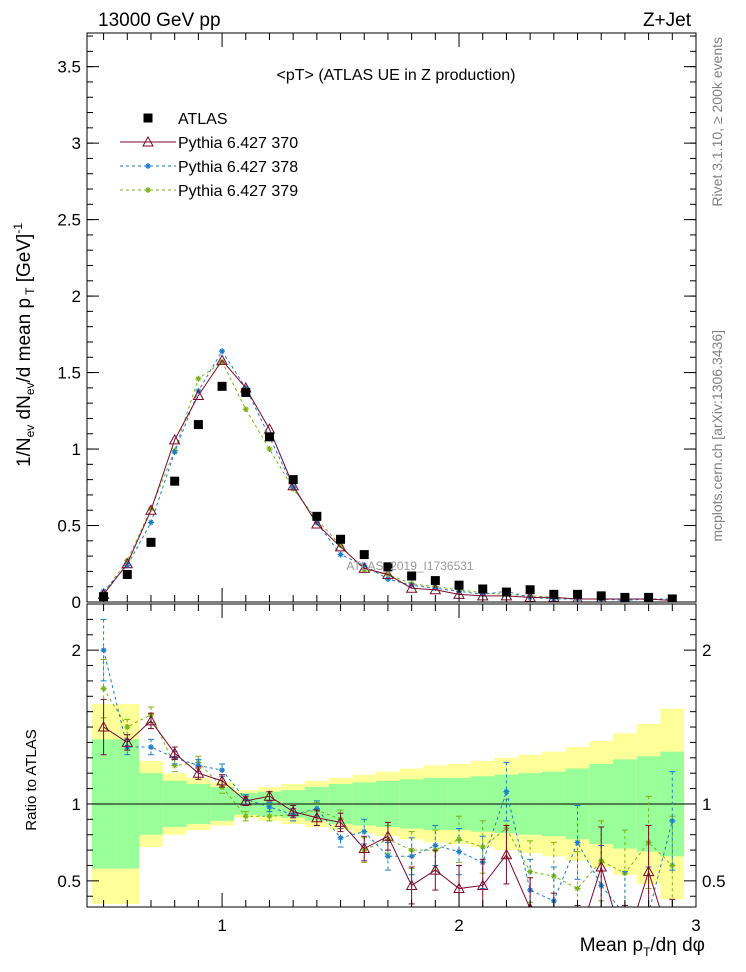 The image size is (746, 972). I want to click on ratio-y-tick-label: 2, so click(76, 650).